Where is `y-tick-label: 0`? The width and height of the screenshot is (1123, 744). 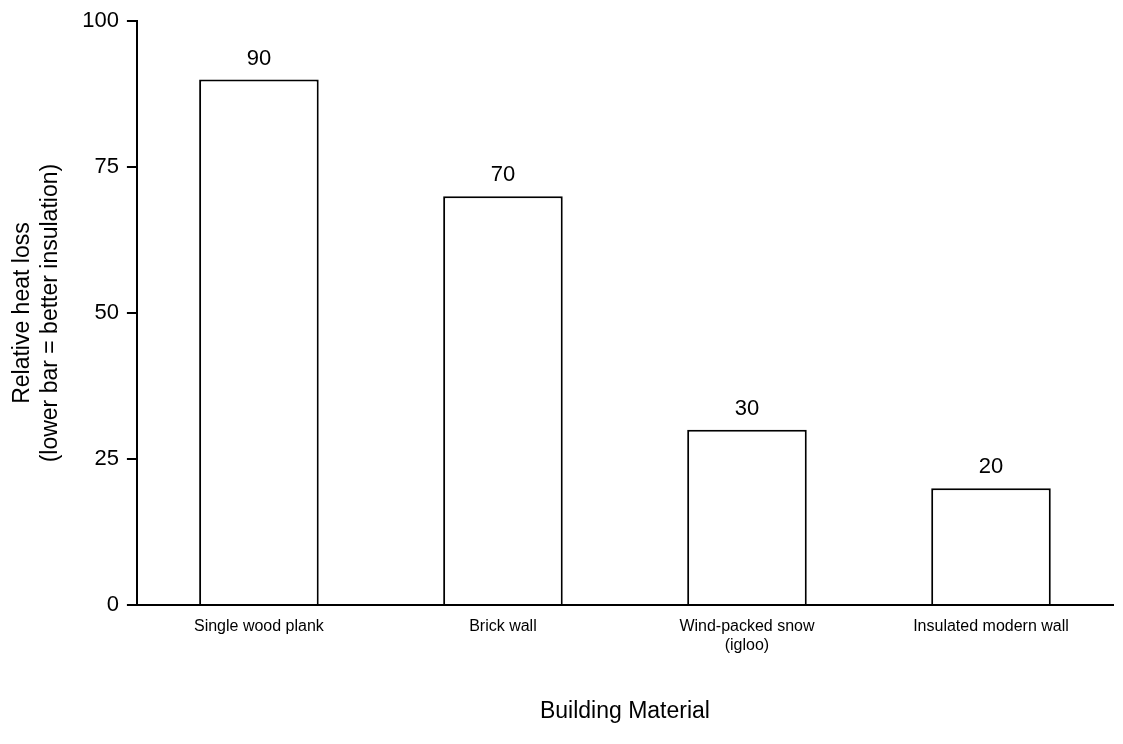 y-tick-label: 0 is located at coordinates (112, 604).